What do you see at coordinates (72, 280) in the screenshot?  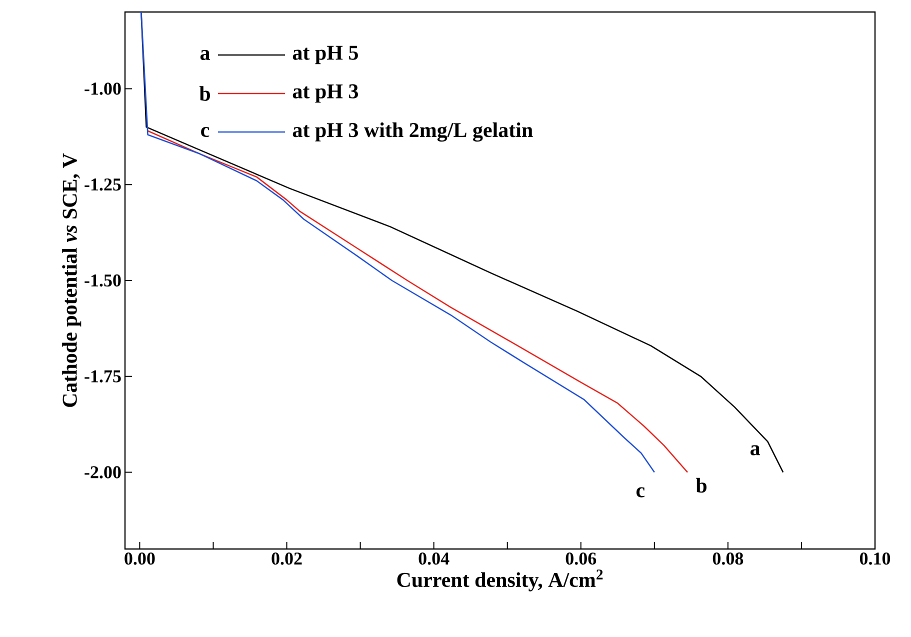 I see `y-axis-title: Cathode potential vs SCE, V` at bounding box center [72, 280].